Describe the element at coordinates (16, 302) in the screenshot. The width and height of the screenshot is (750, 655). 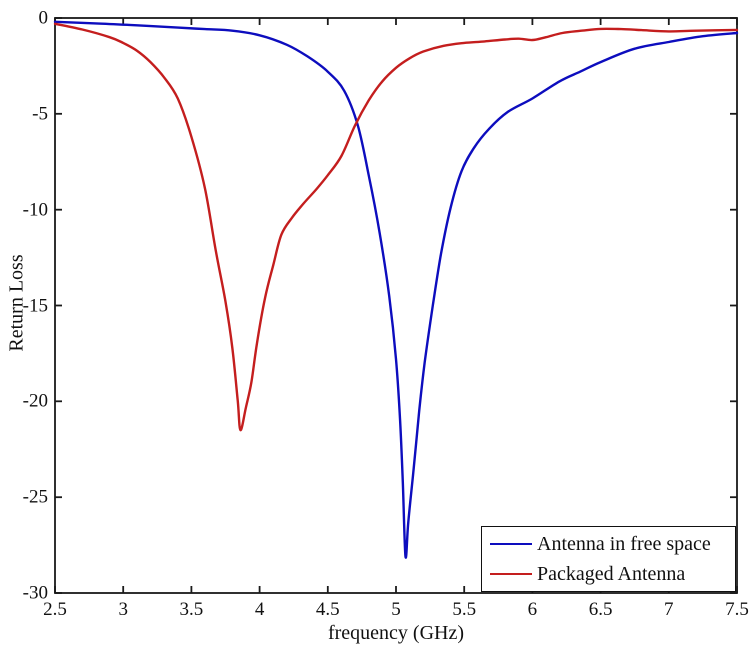
I see `y-axis-title: Return Loss` at that location.